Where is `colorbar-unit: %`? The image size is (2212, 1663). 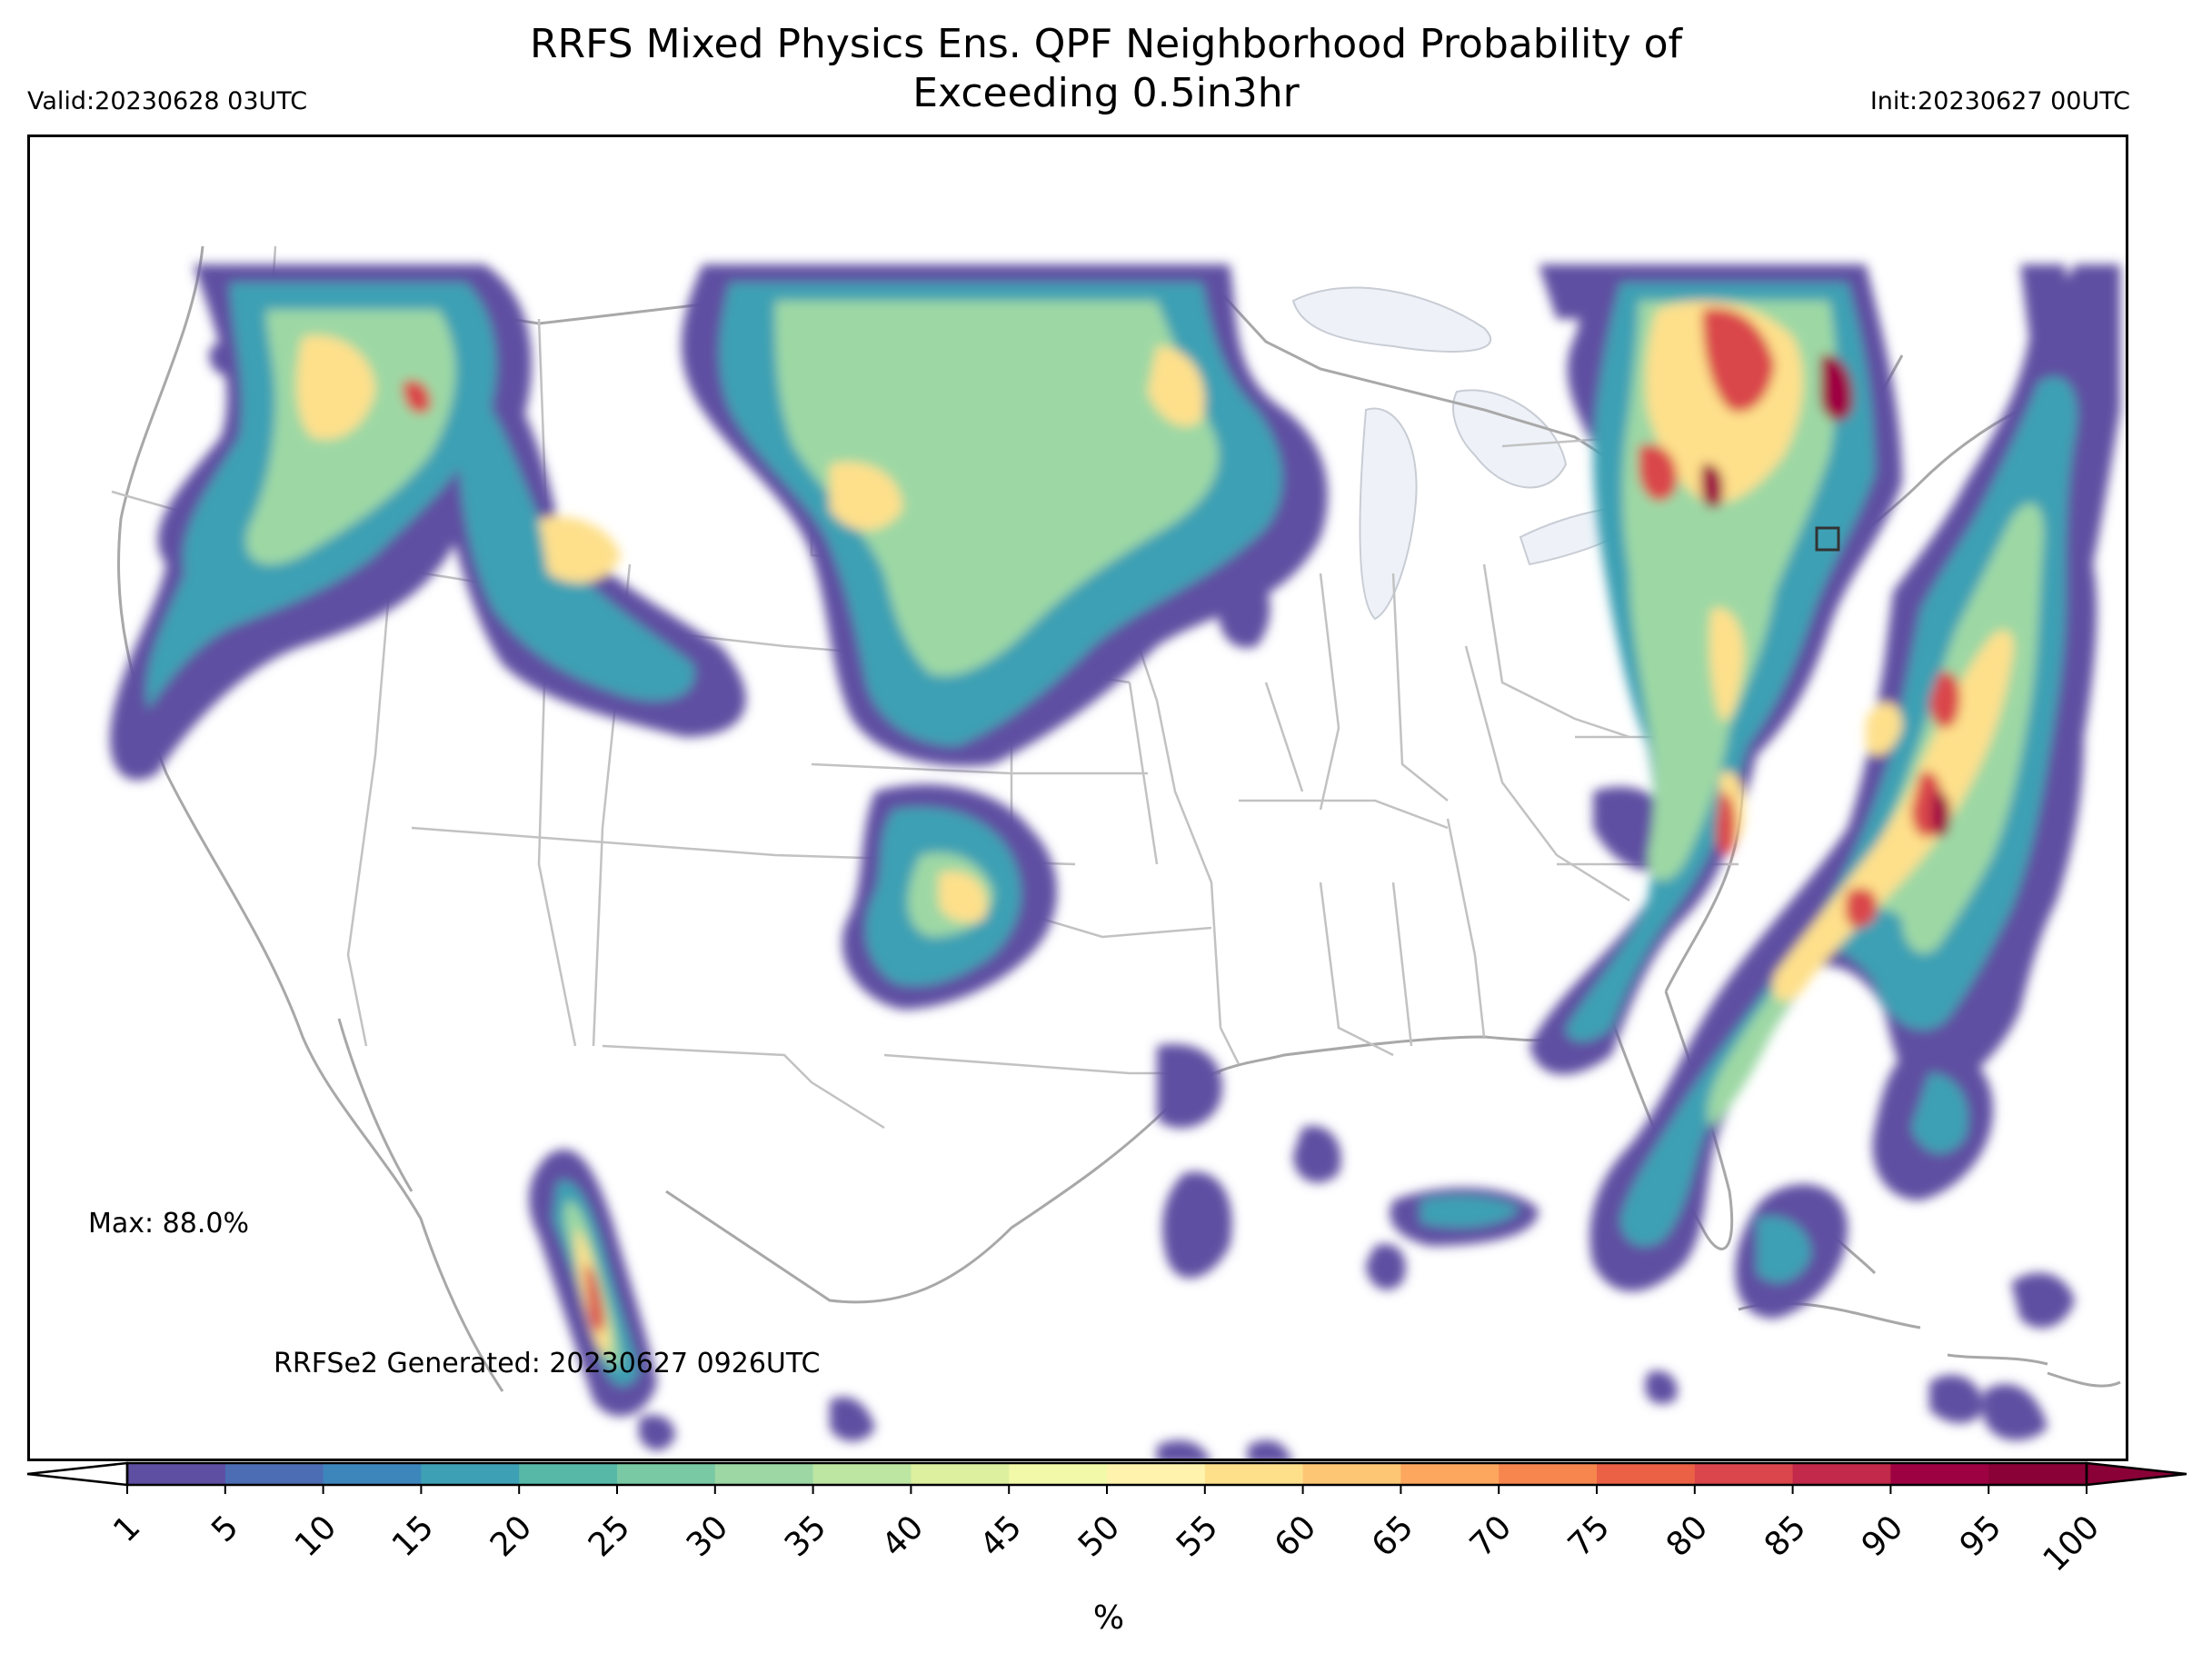 colorbar-unit: % is located at coordinates (1108, 1618).